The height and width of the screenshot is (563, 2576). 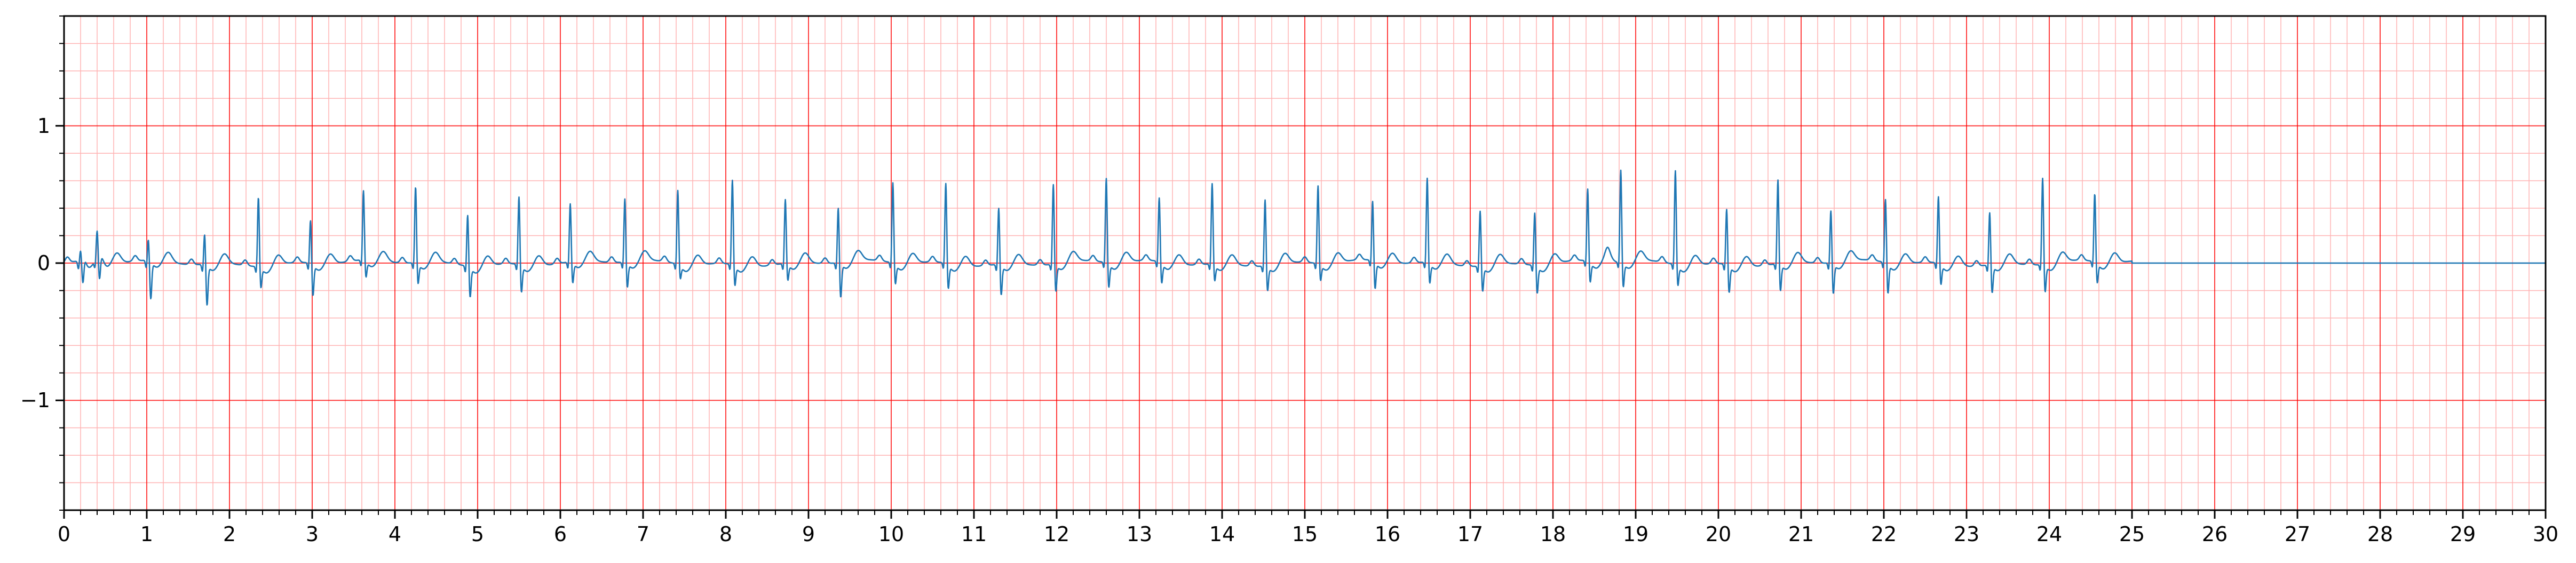 I want to click on x-tick-label: 25, so click(x=2132, y=534).